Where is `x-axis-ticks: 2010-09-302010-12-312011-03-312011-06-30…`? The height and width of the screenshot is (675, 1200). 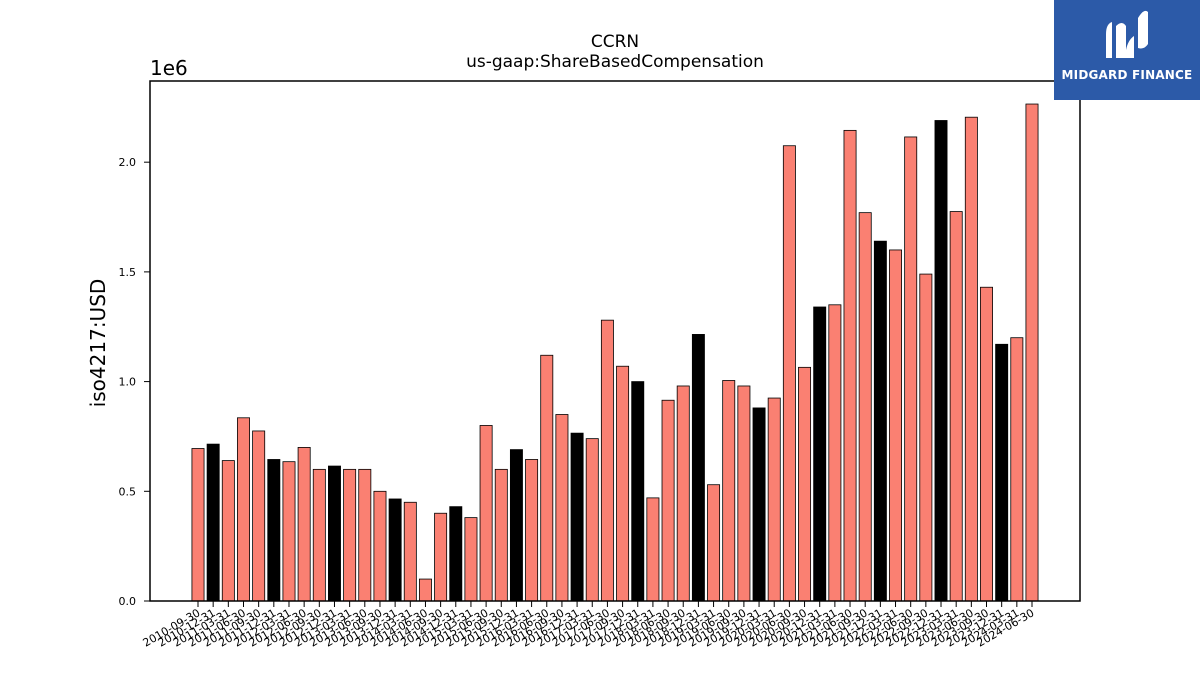
x-axis-ticks: 2010-09-302010-12-312011-03-312011-06-30… is located at coordinates (589, 625).